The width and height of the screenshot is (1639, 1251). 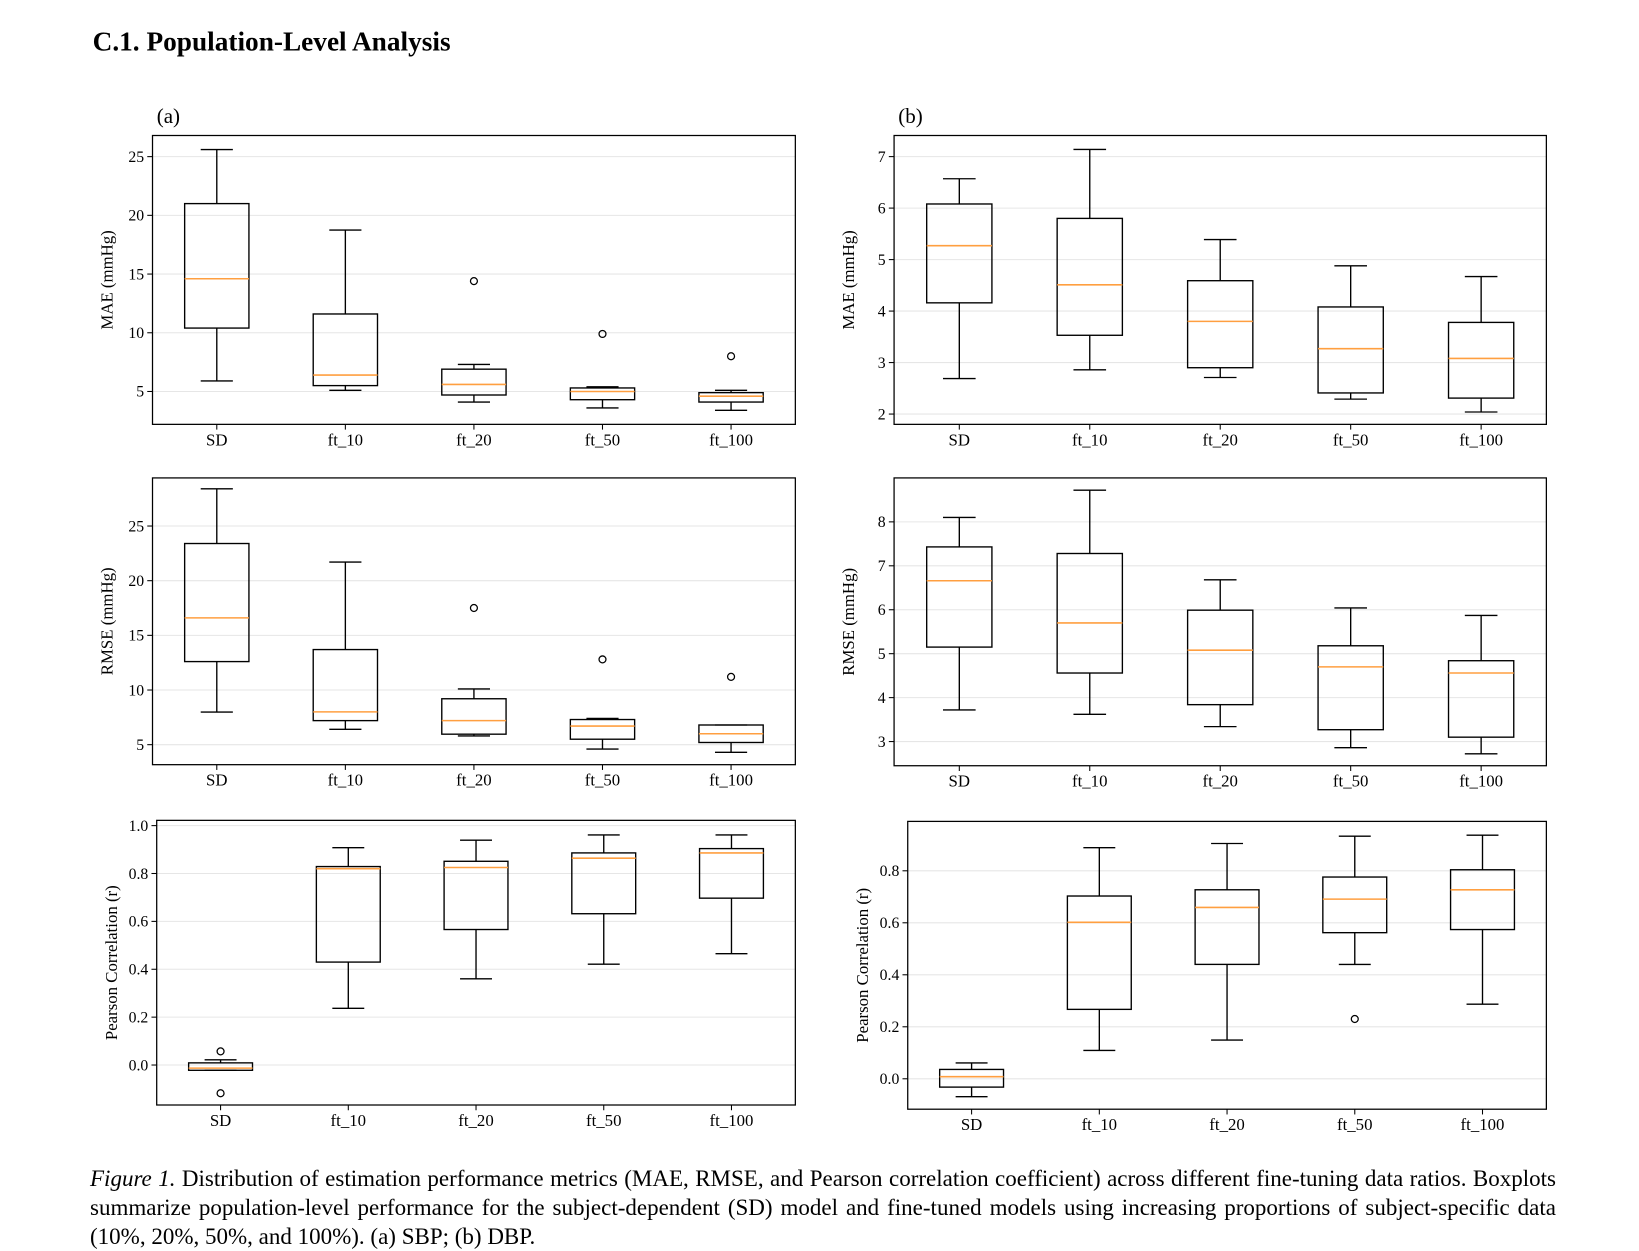 What do you see at coordinates (882, 742) in the screenshot?
I see `y-tick-label: 3` at bounding box center [882, 742].